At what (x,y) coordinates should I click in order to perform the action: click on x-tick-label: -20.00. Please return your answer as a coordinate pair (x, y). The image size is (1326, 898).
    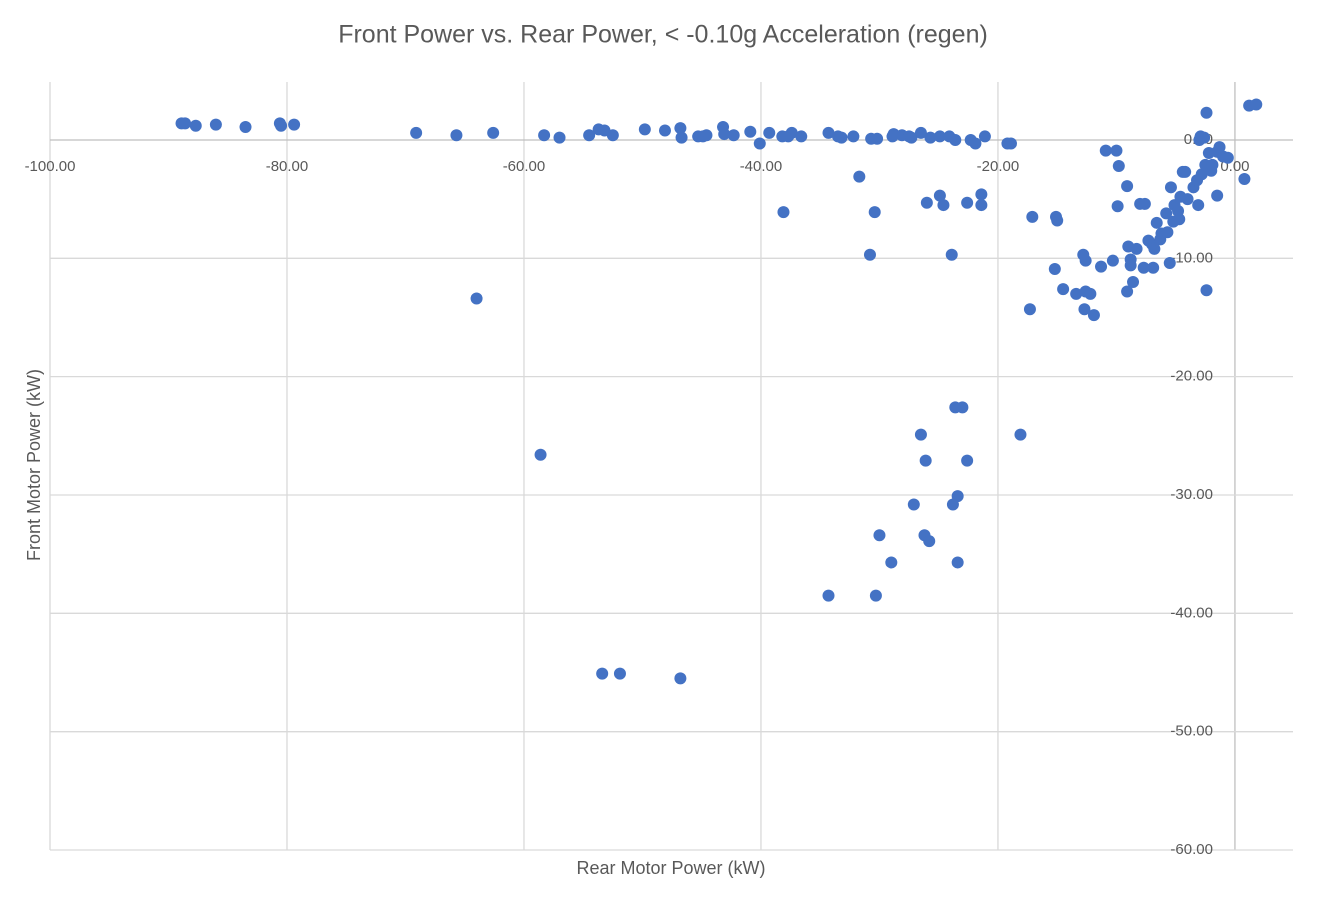
    Looking at the image, I should click on (998, 166).